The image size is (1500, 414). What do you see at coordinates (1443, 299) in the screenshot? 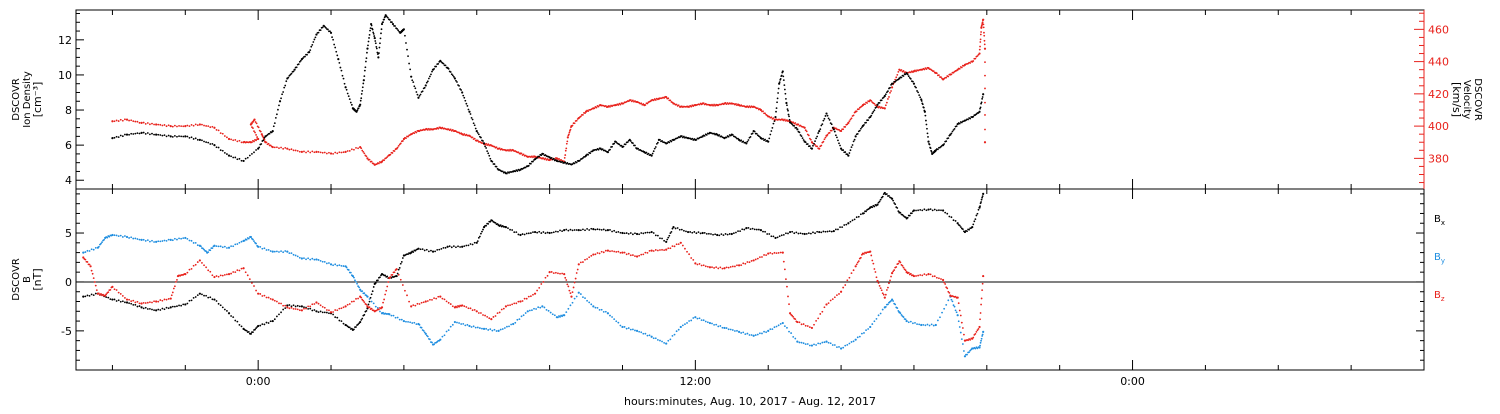
I see `legend-sub: z` at bounding box center [1443, 299].